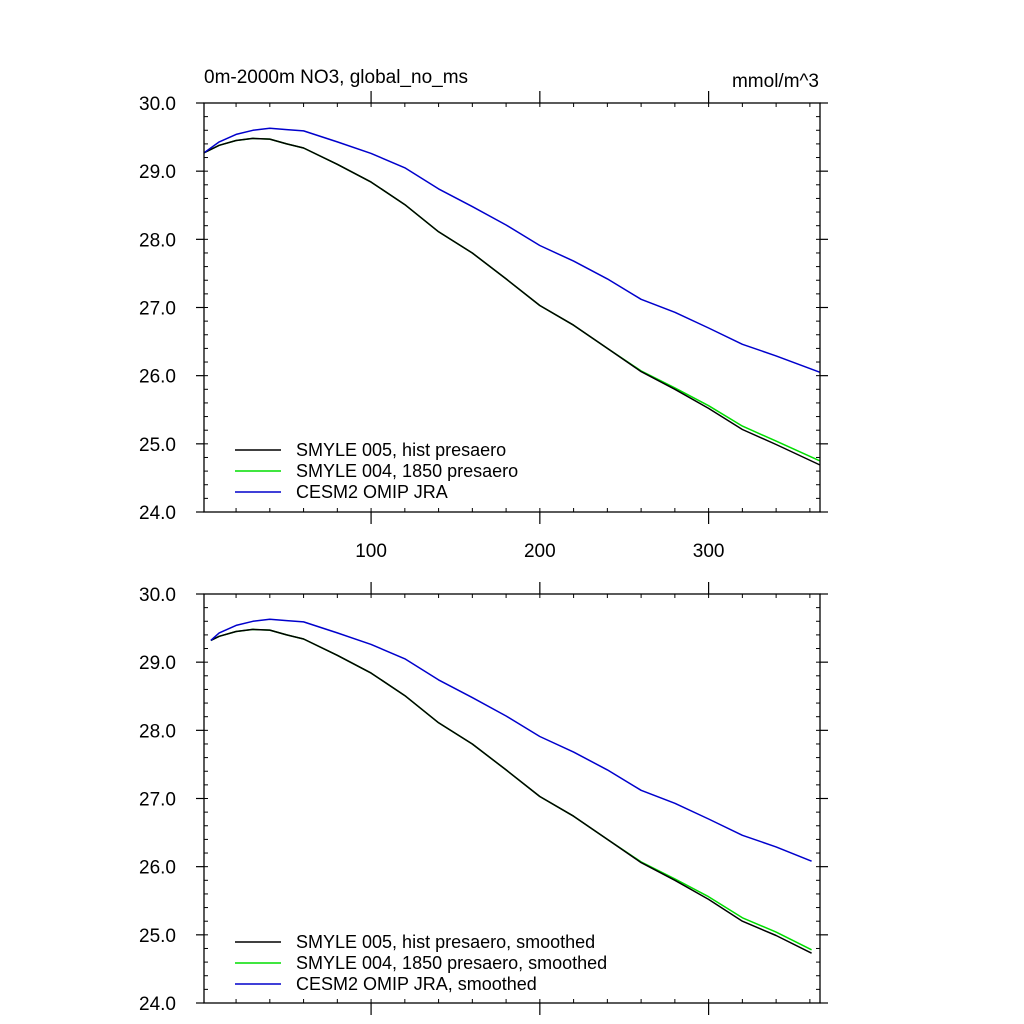 This screenshot has height=1024, width=1024. I want to click on legend-label: CESM2 OMIP JRA, so click(372, 492).